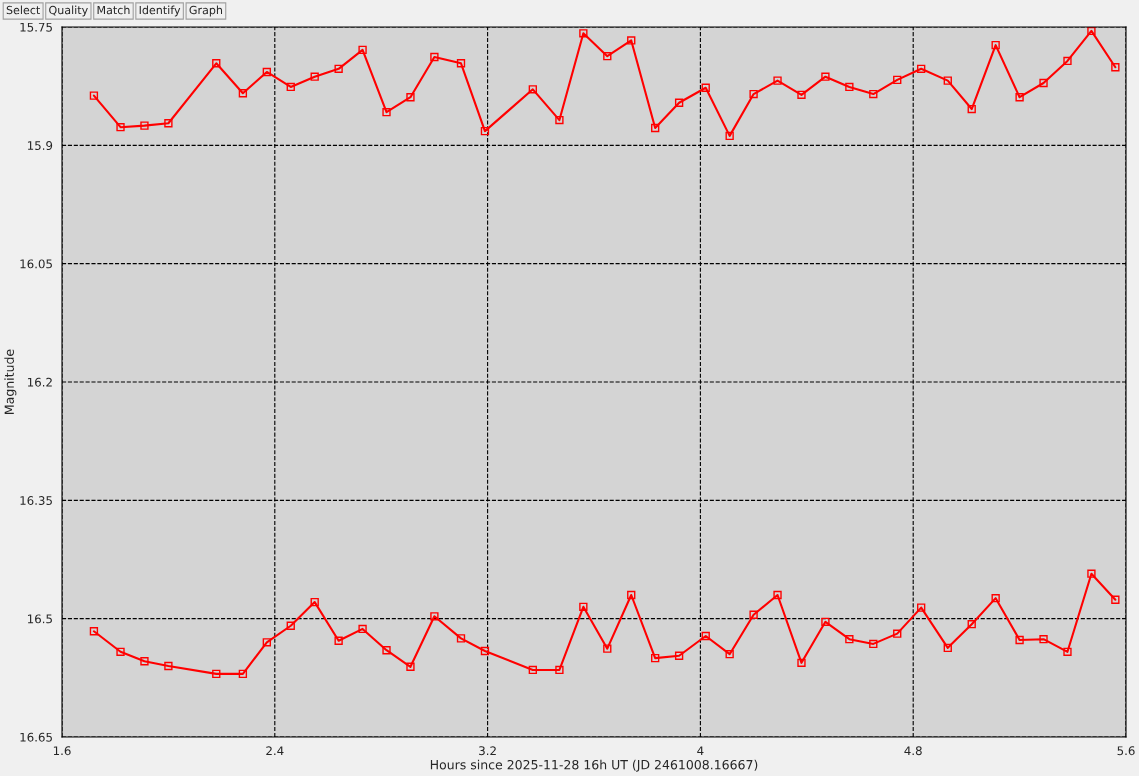  I want to click on x-axis-title: Hours since 2025-11-28 16h UT (JD 2461008.16667), so click(594, 765).